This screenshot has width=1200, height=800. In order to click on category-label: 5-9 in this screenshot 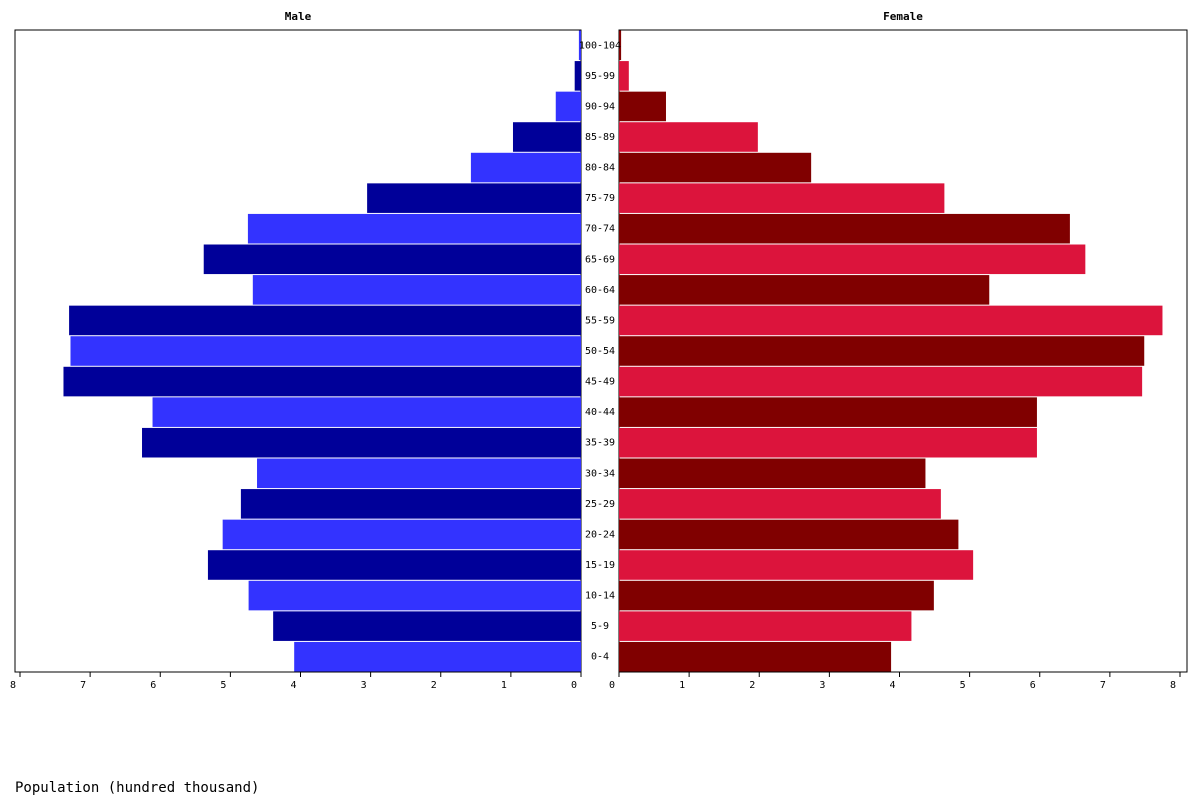, I will do `click(600, 626)`.